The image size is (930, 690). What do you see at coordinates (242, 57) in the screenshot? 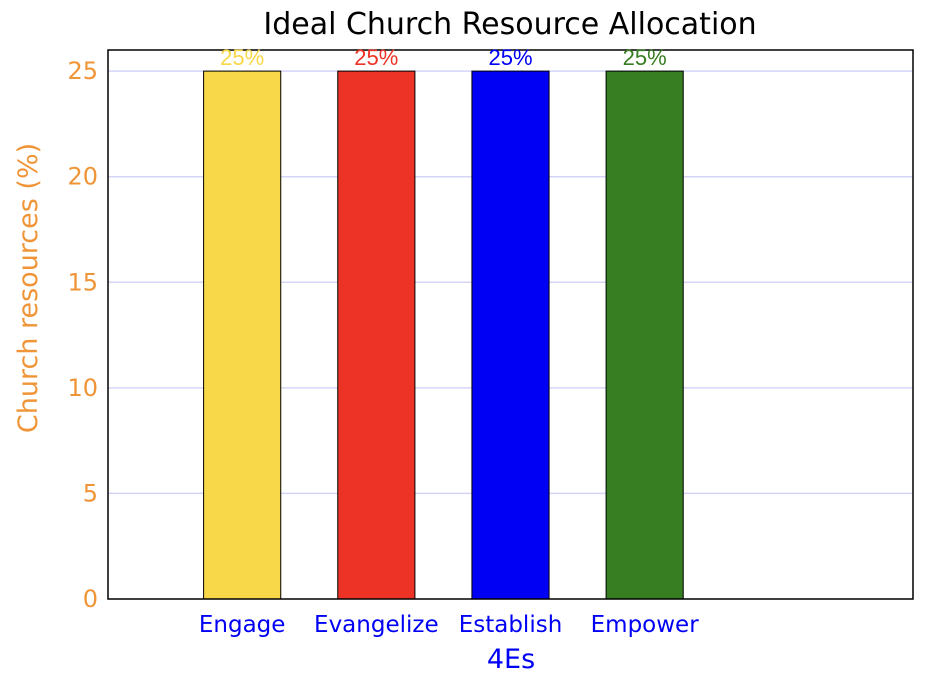
I see `data-label-engage: 25%` at bounding box center [242, 57].